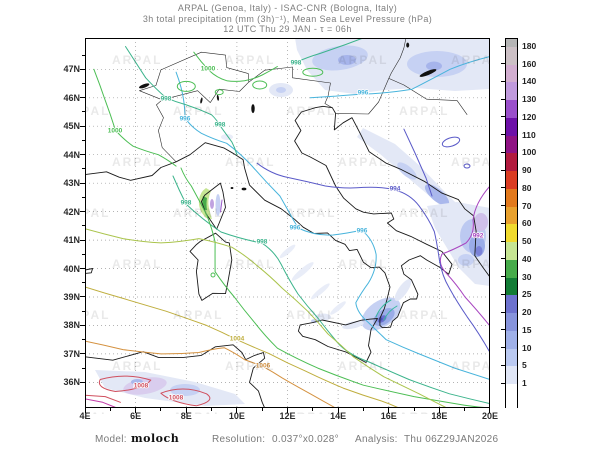 The height and width of the screenshot is (450, 600). Describe the element at coordinates (376, 439) in the screenshot. I see `analysis-label: Analysis:` at that location.